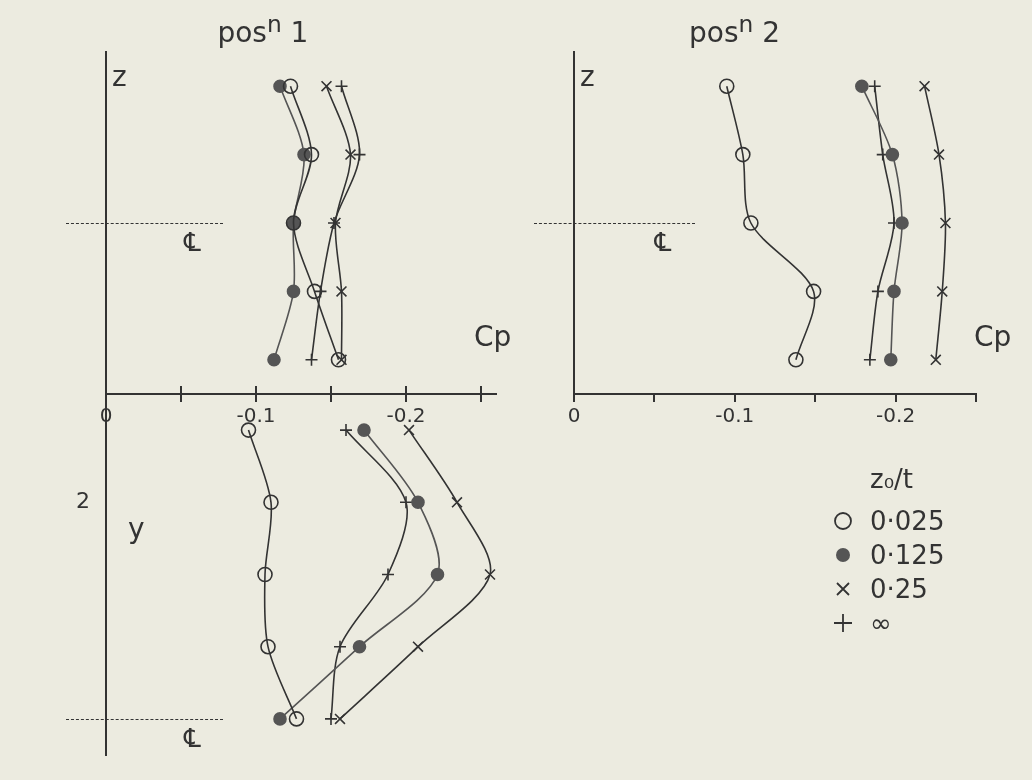 This screenshot has width=1032, height=780. I want to click on x-tick-label: 0, so click(574, 415).